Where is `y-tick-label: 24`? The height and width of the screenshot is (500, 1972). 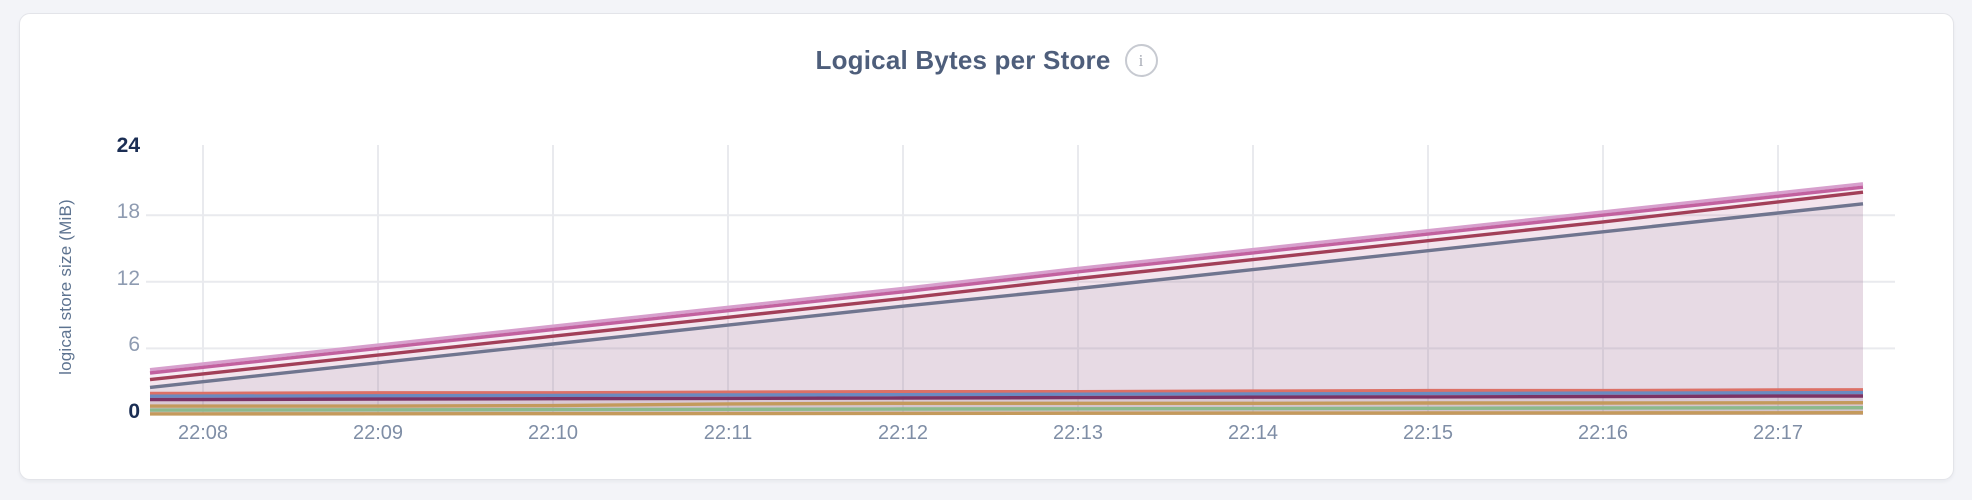 y-tick-label: 24 is located at coordinates (128, 145).